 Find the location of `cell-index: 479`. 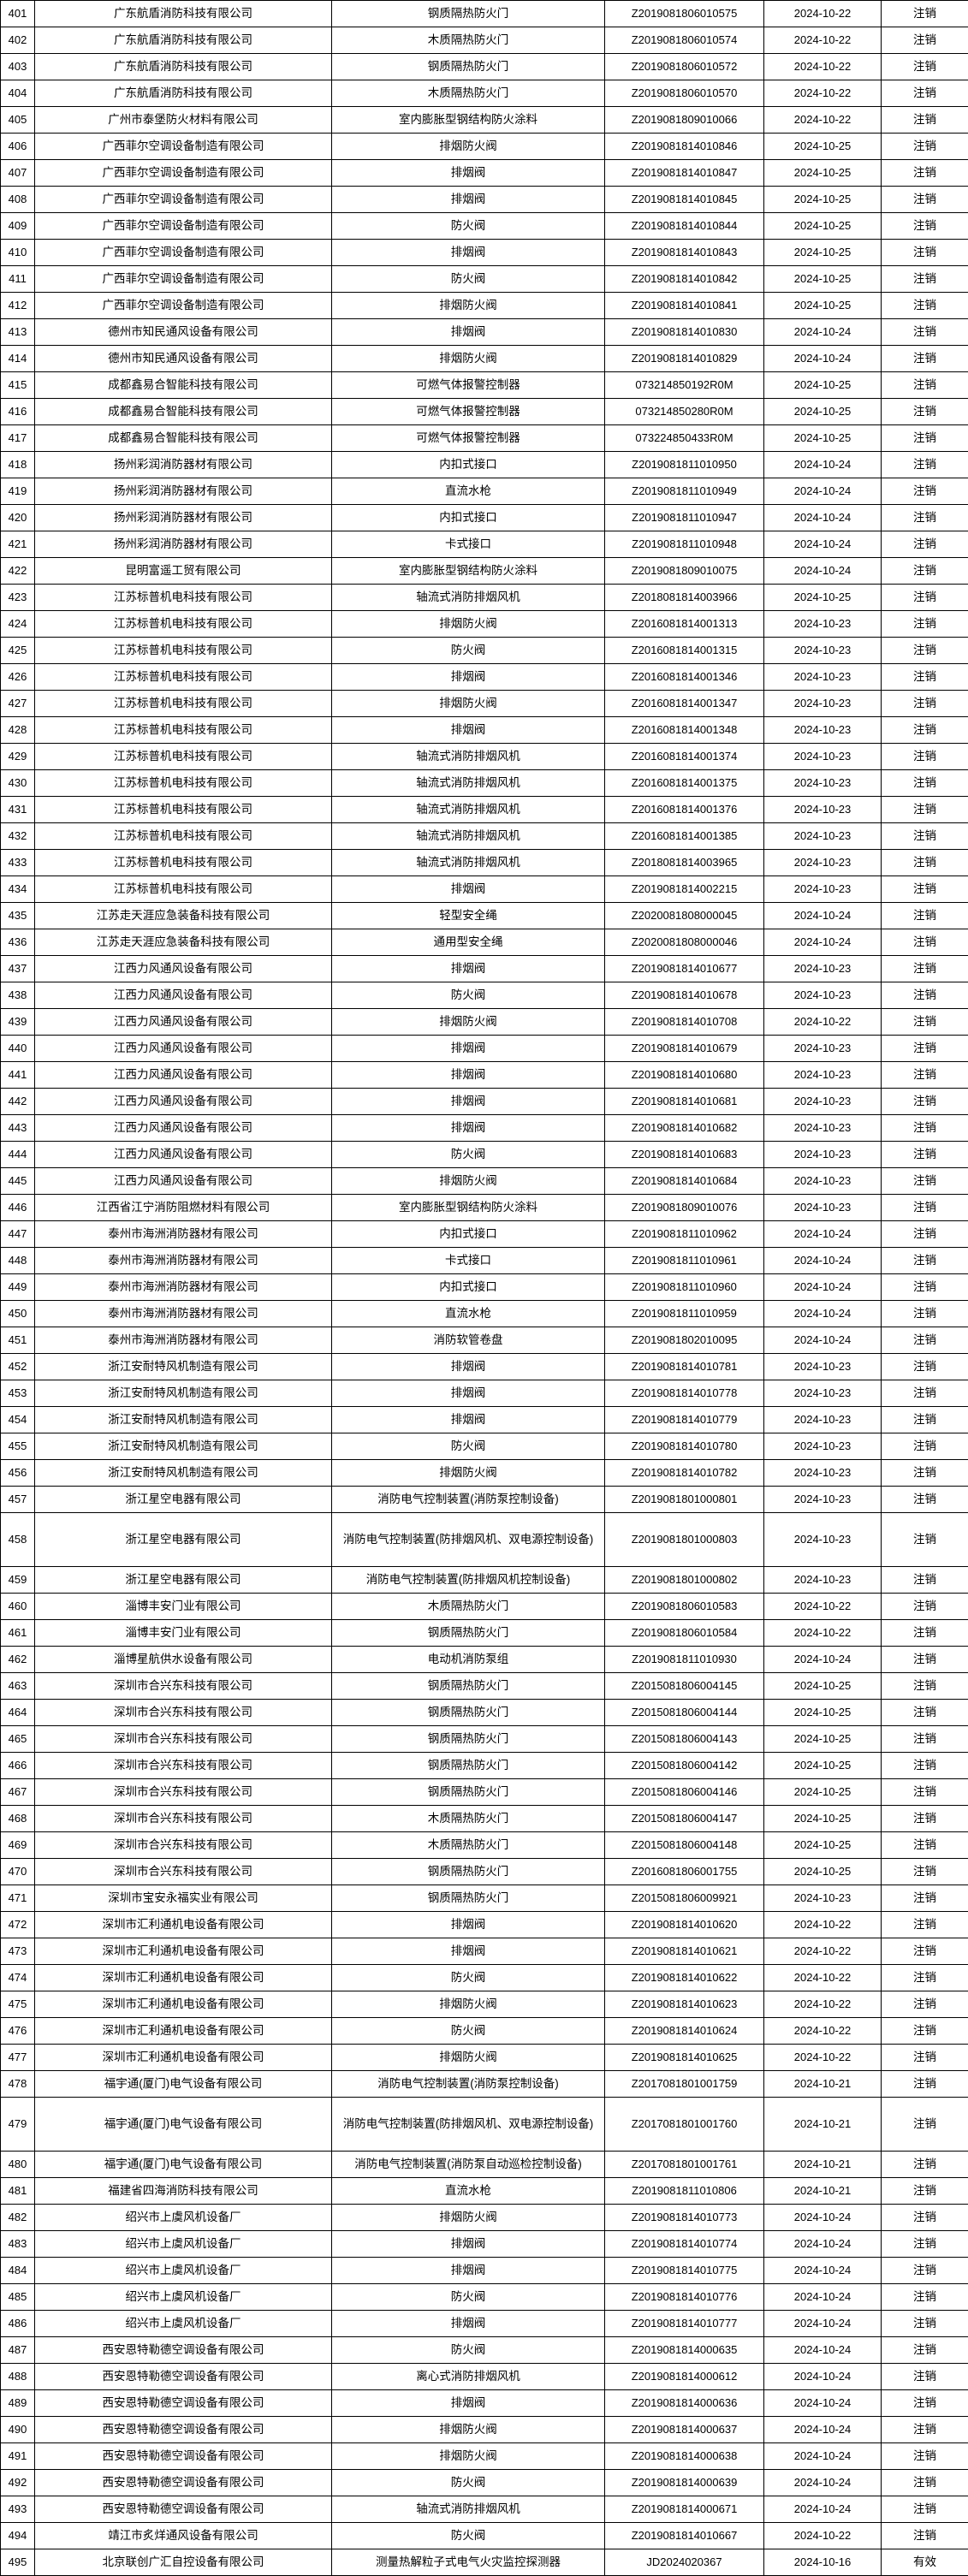

cell-index: 479 is located at coordinates (18, 2125).